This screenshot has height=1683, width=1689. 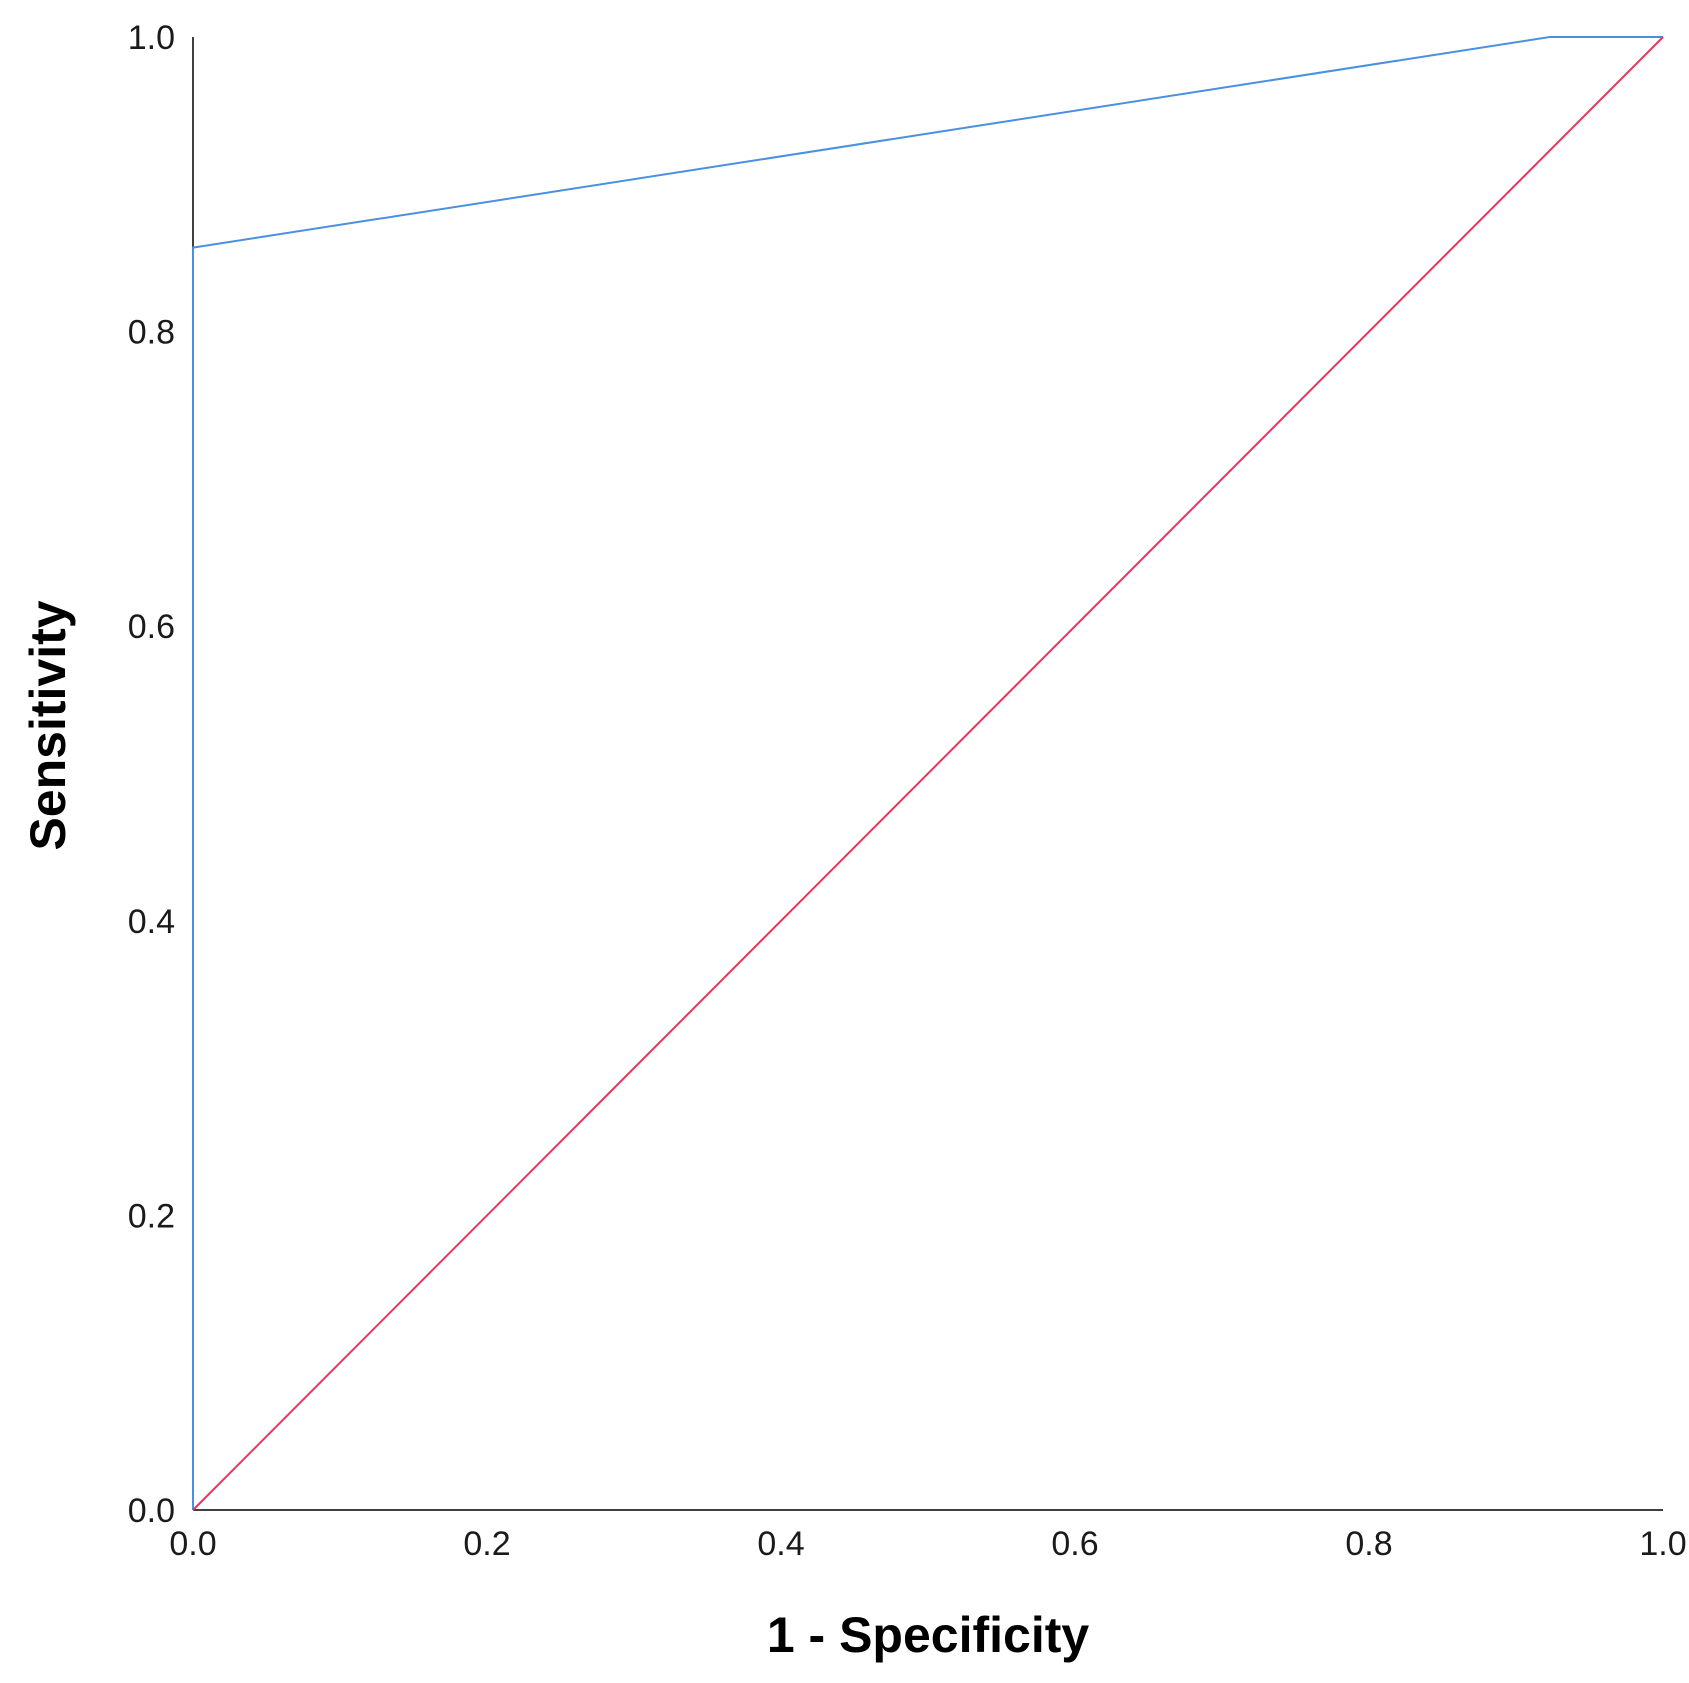 What do you see at coordinates (928, 1635) in the screenshot?
I see `x-axis-title: 1 - Specificity` at bounding box center [928, 1635].